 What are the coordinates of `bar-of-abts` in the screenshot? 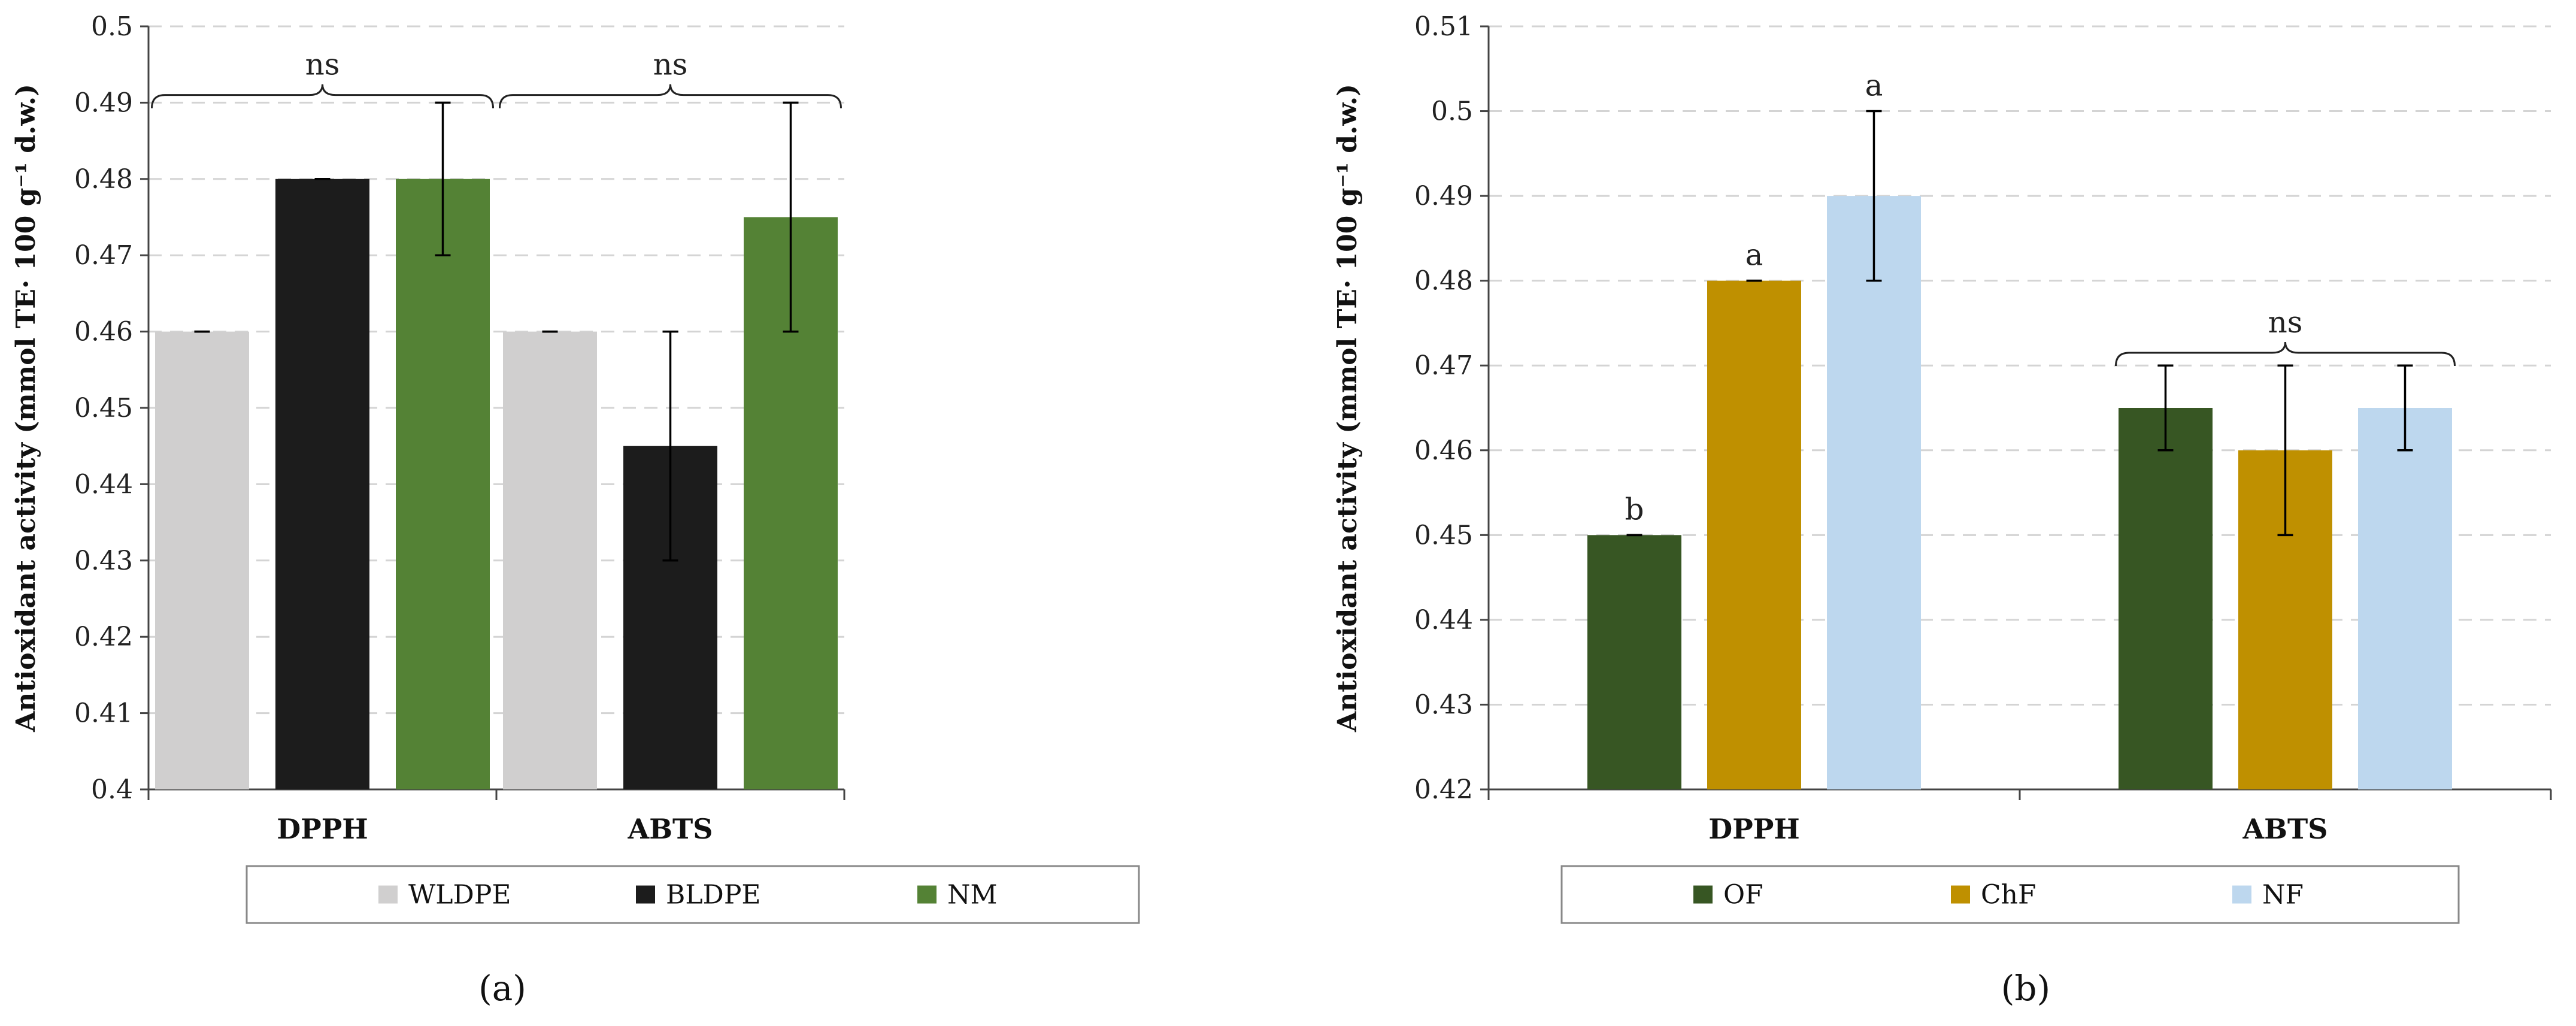 It's located at (2166, 598).